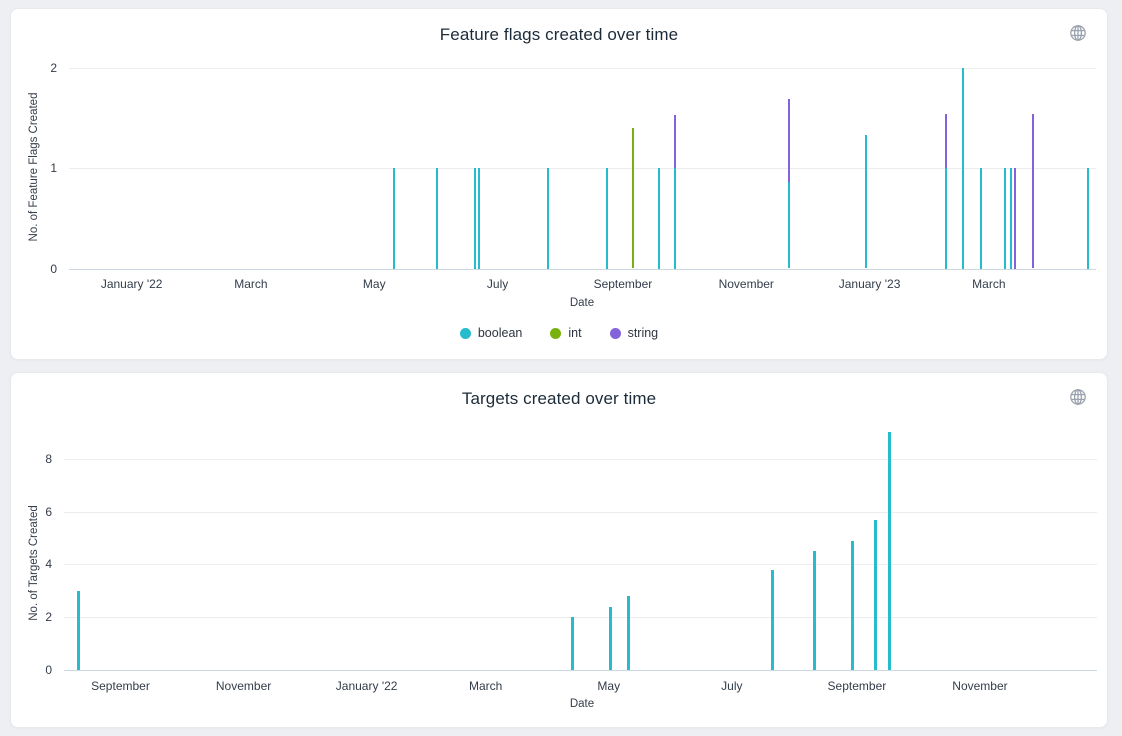  I want to click on int-bar, so click(633, 198).